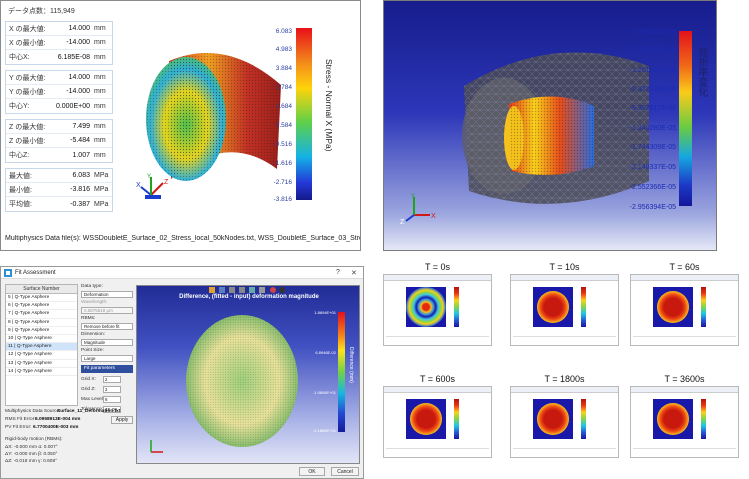  What do you see at coordinates (345, 471) in the screenshot?
I see `cancel-button: Cancel` at bounding box center [345, 471].